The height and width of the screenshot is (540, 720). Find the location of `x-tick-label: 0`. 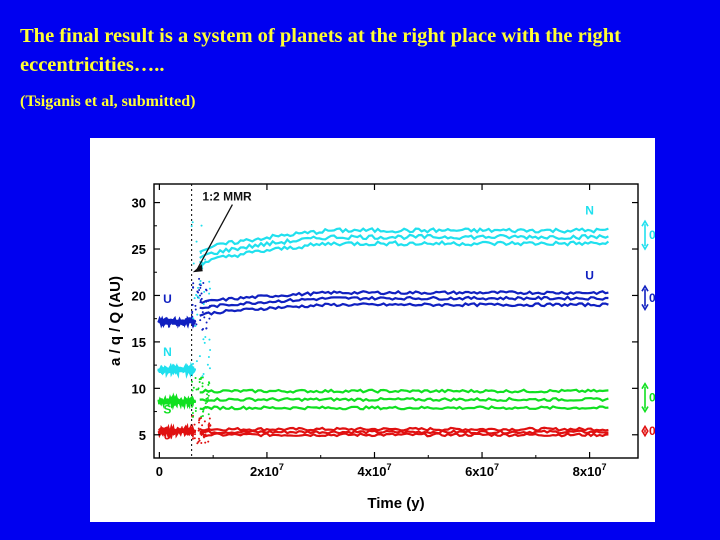

x-tick-label: 0 is located at coordinates (159, 471).